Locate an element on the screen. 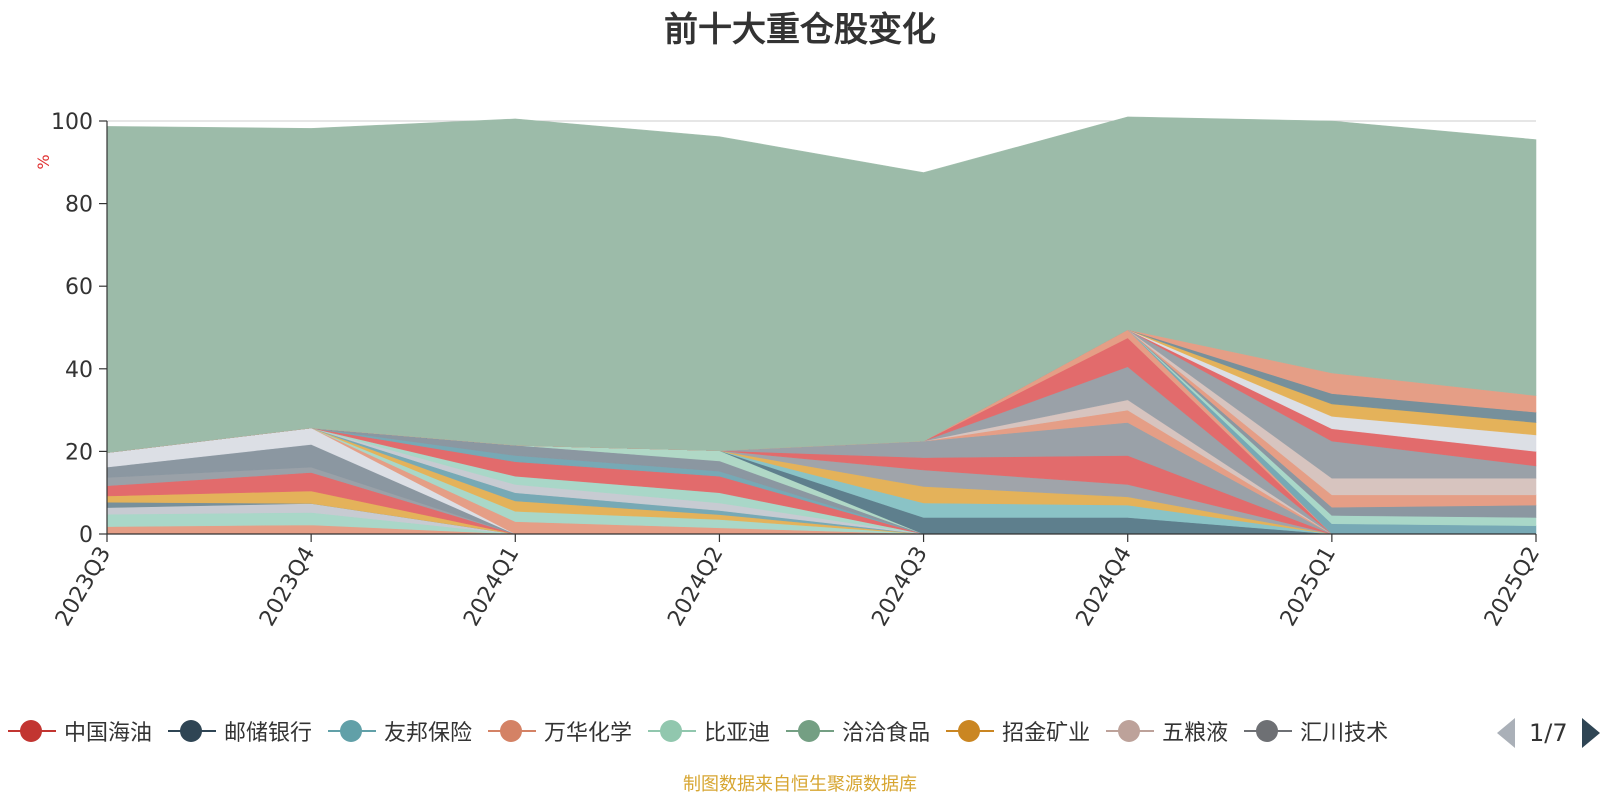 This screenshot has width=1600, height=800. legend-item-5: 洽洽食品 is located at coordinates (858, 731).